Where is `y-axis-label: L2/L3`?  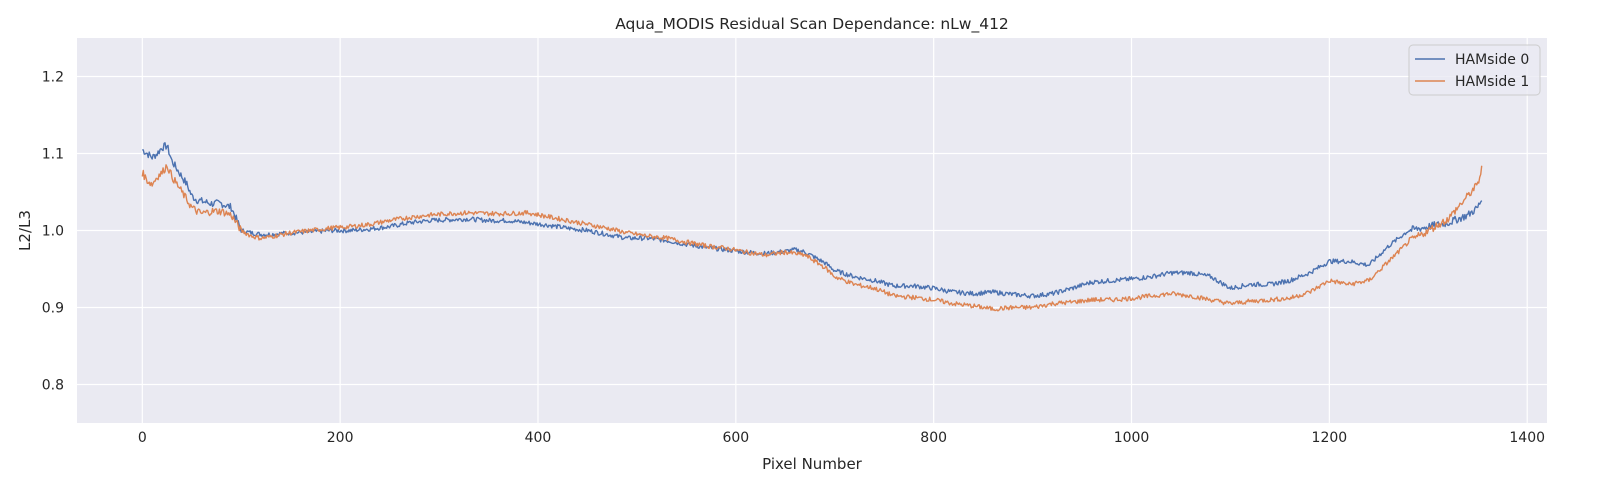
y-axis-label: L2/L3 is located at coordinates (25, 230).